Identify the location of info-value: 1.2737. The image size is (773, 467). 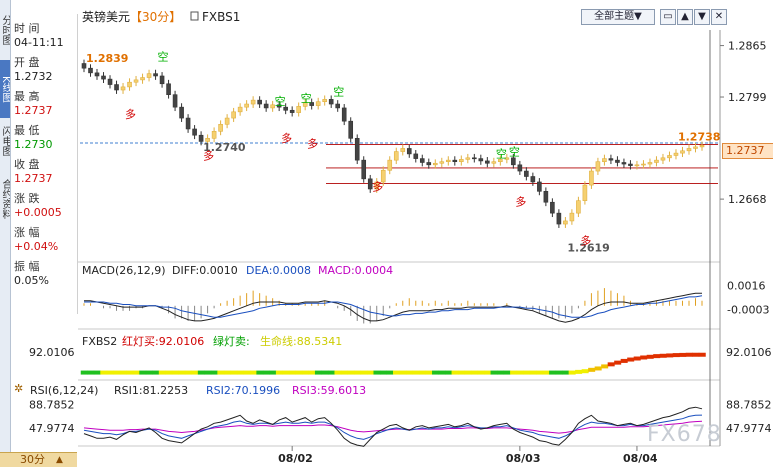
(33, 178).